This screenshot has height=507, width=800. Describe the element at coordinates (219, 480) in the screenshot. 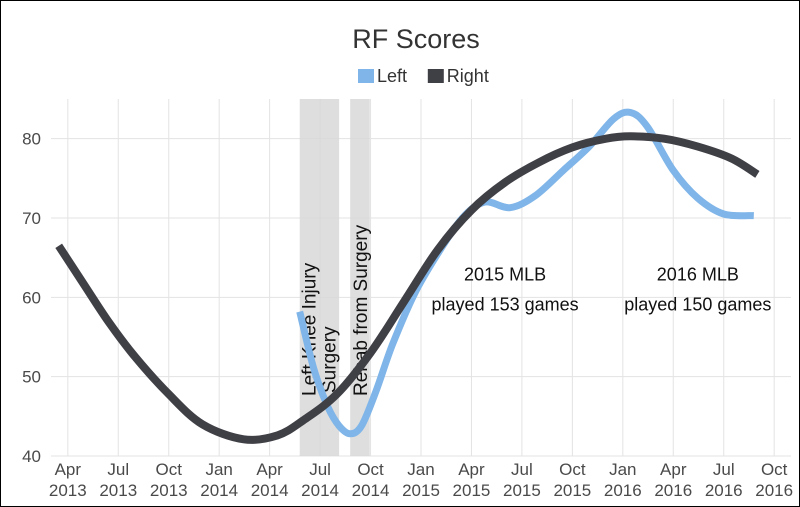

I see `x-tick-label: Jan 2014` at that location.